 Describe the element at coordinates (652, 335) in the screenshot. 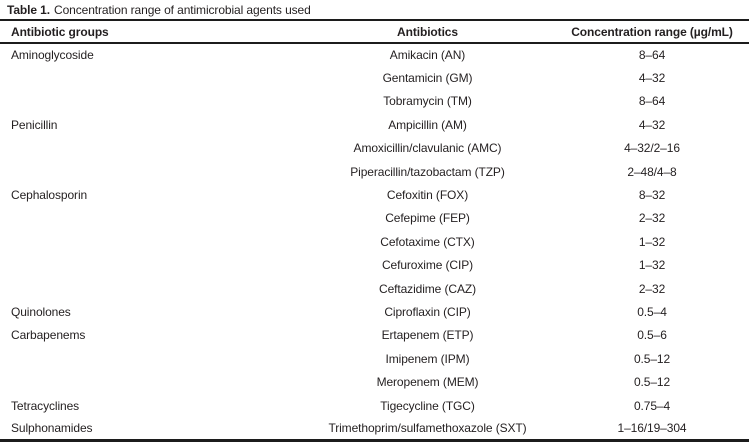

I see `range-cell: 0.5–6` at that location.